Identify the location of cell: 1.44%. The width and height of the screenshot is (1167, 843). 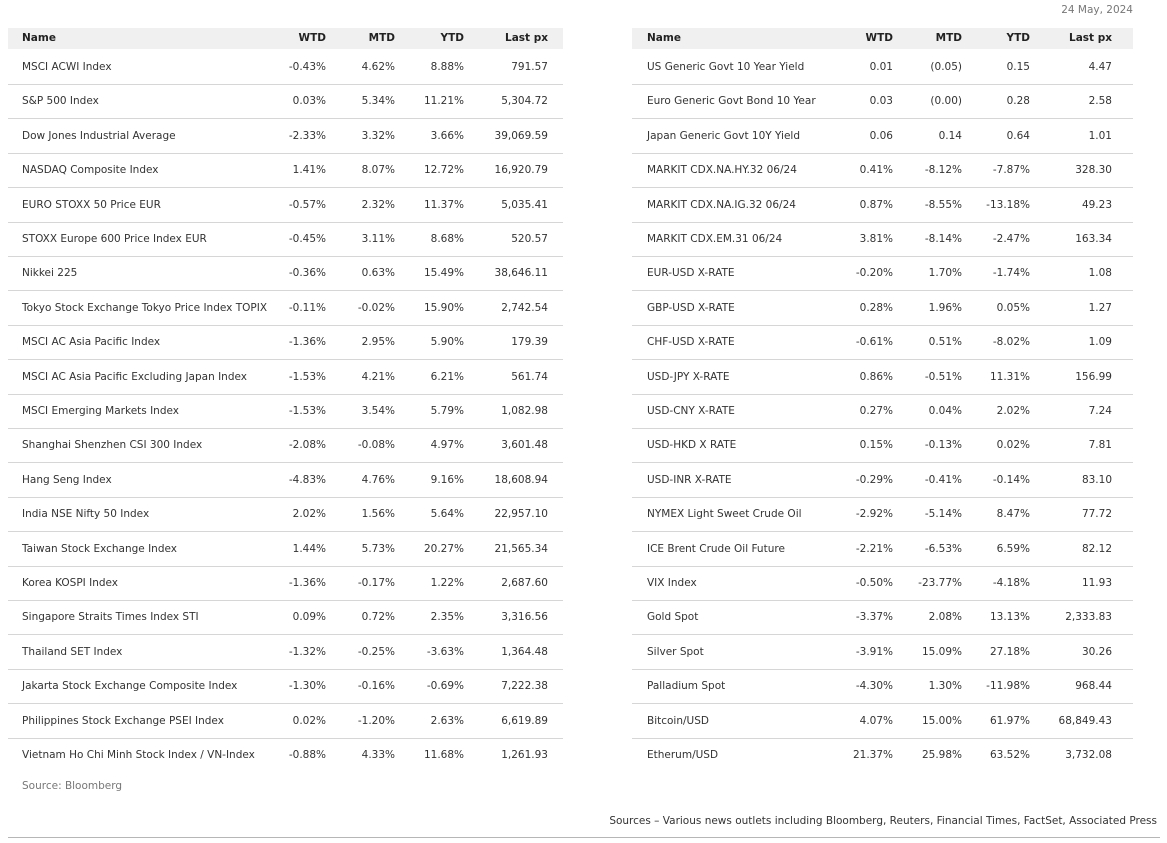
(309, 548).